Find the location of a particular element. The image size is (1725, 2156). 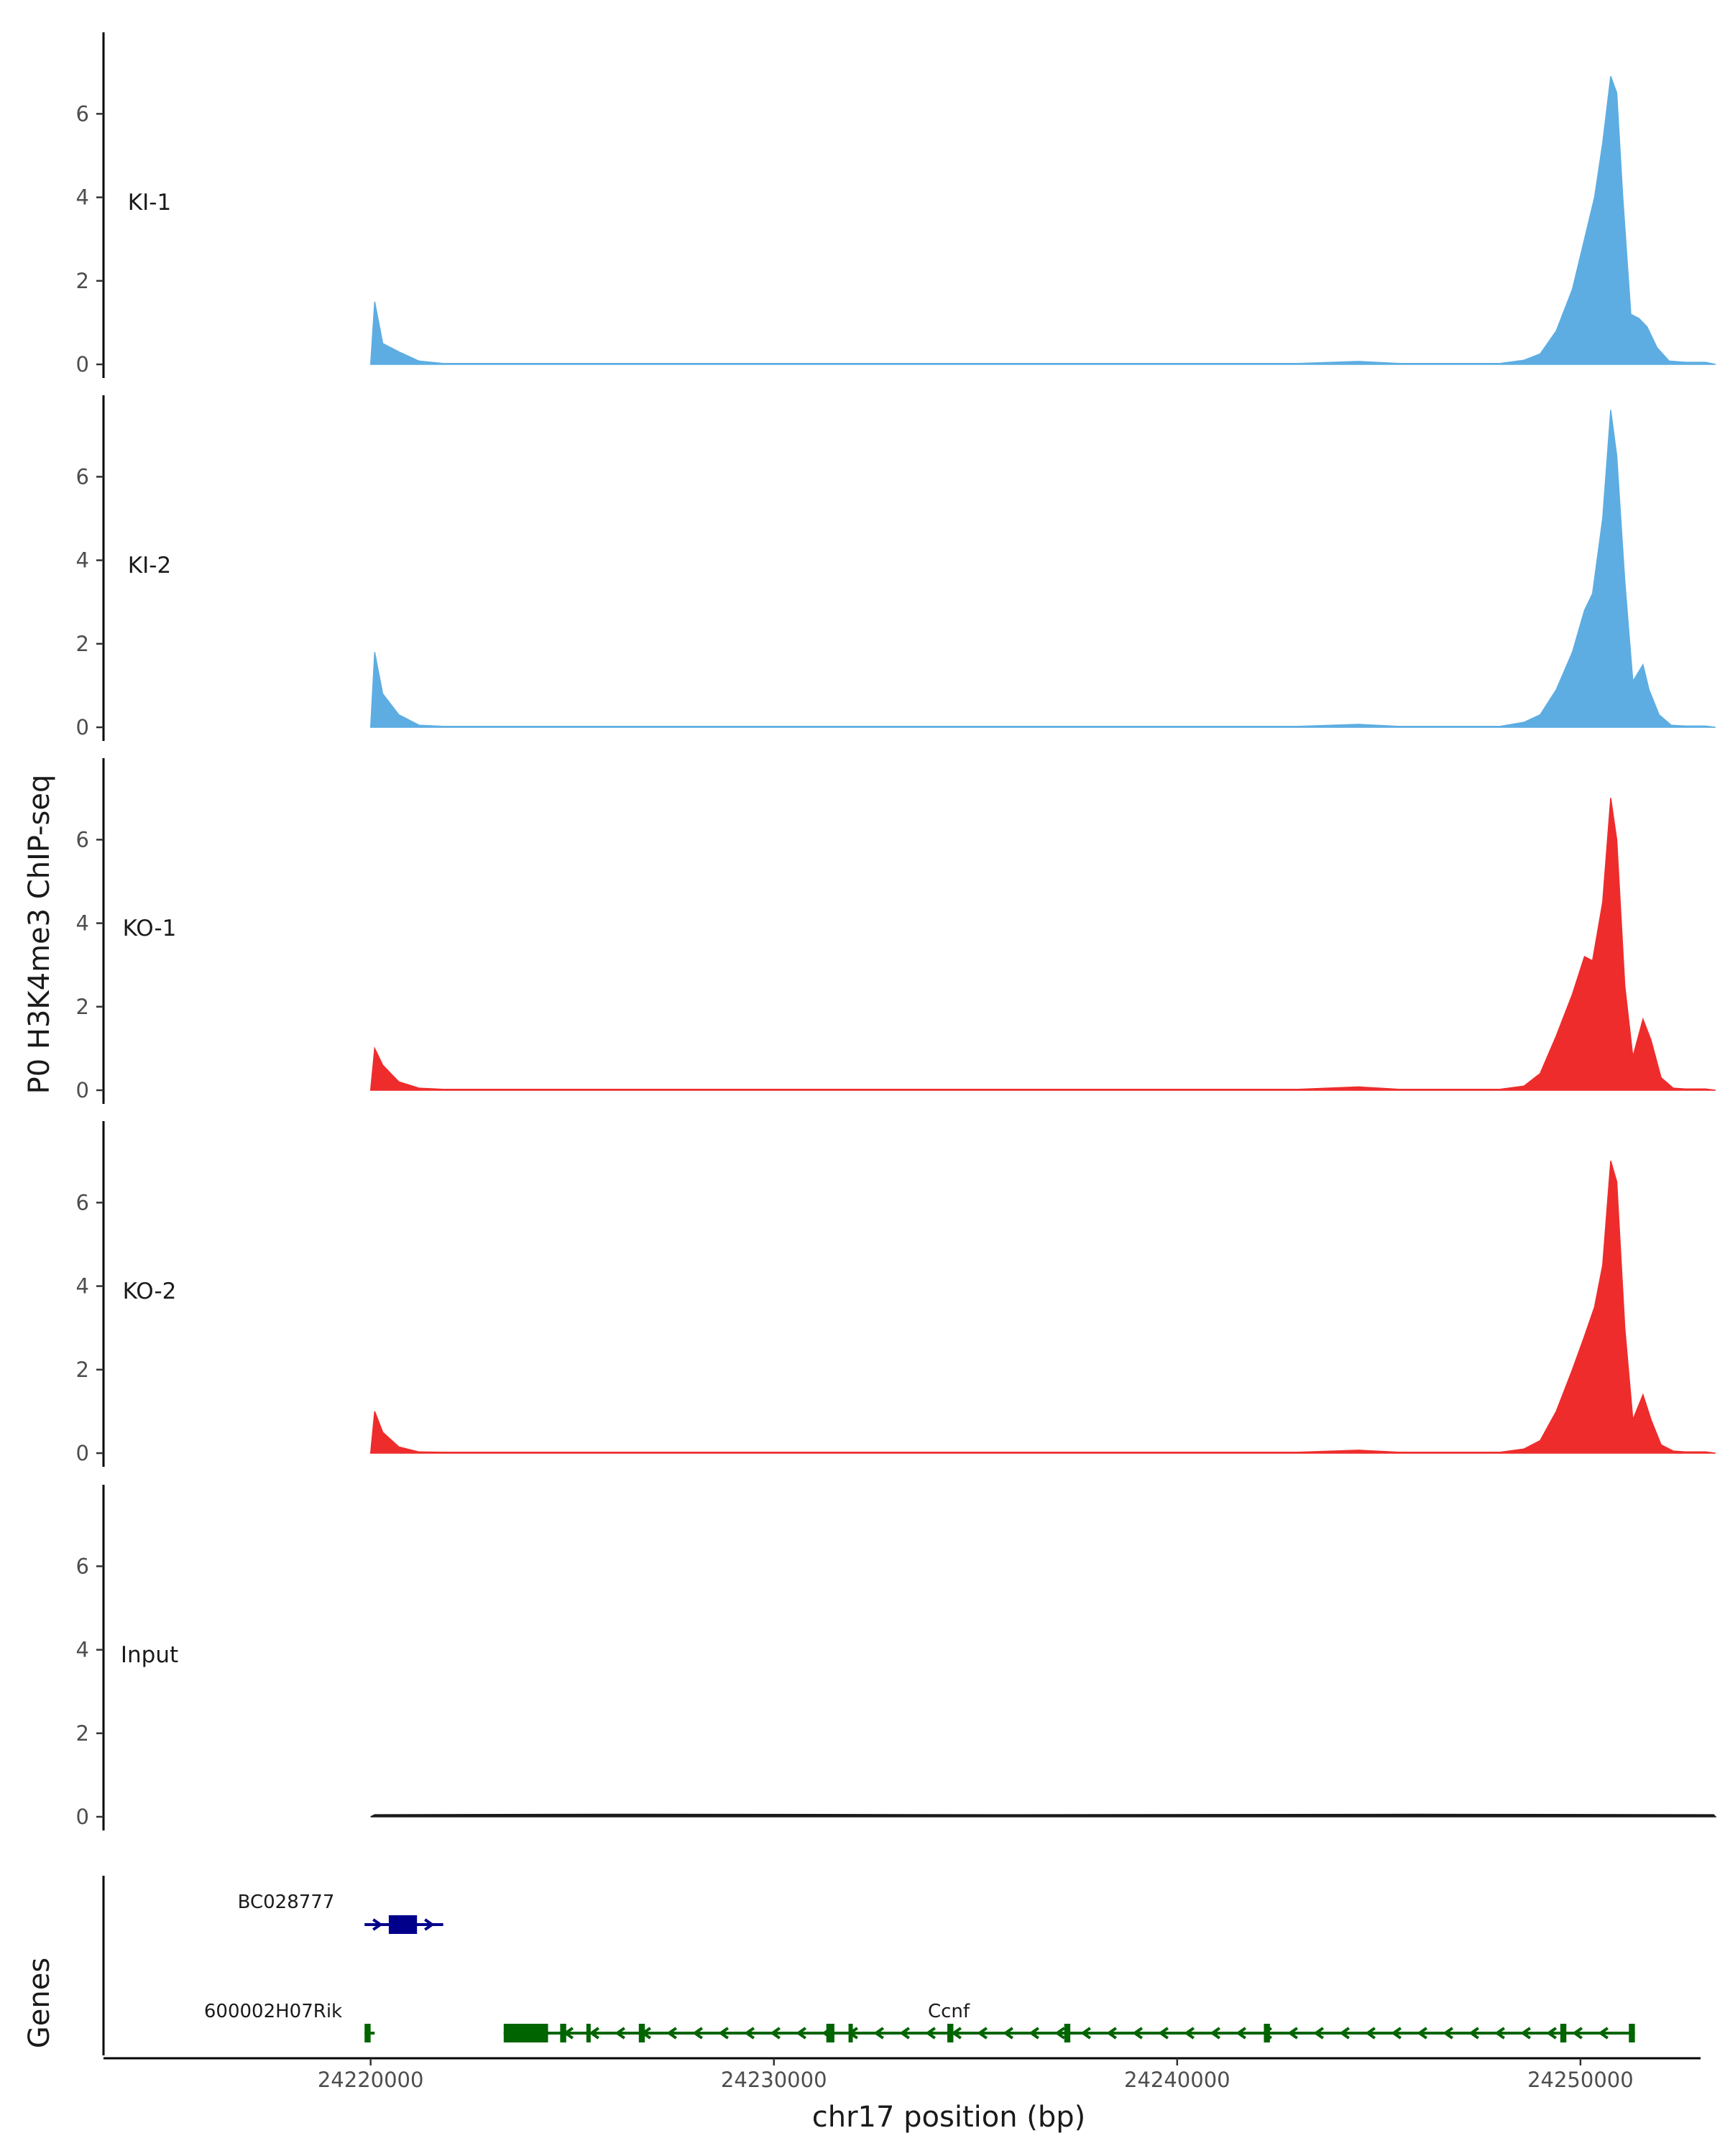

x-tick-label: 24230000 is located at coordinates (774, 2080).